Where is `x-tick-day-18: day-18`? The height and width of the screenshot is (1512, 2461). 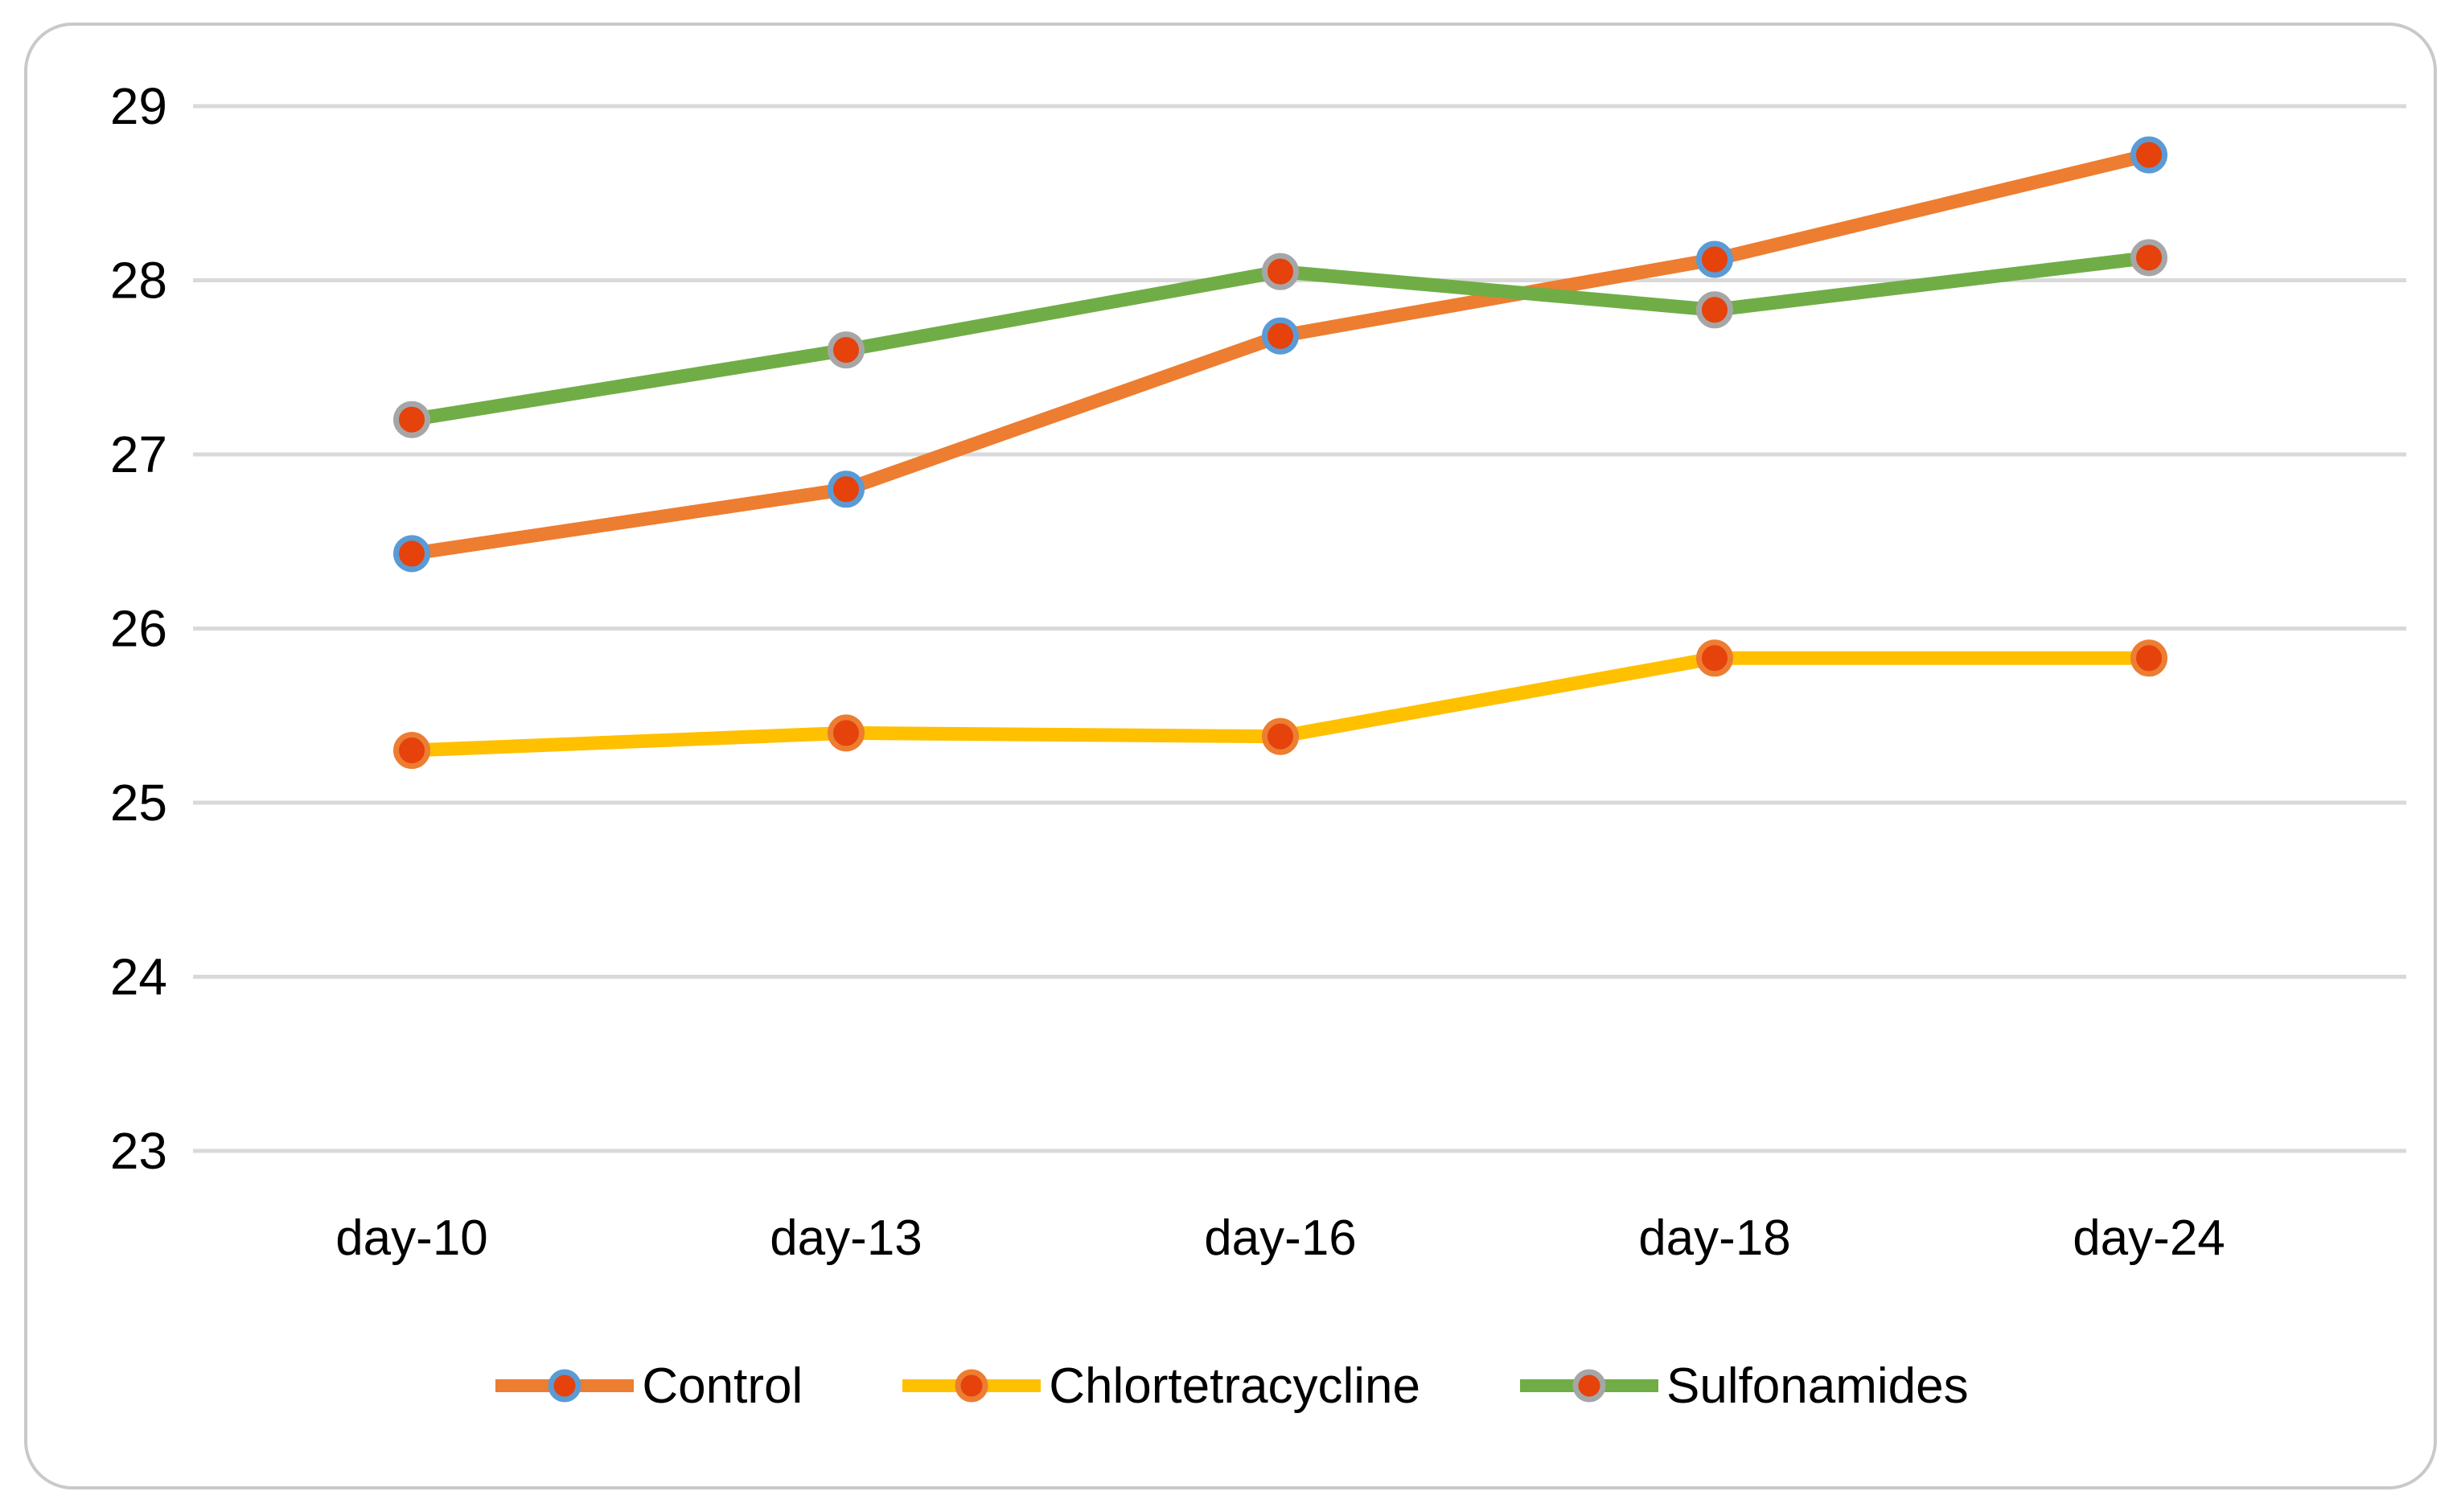
x-tick-day-18: day-18 is located at coordinates (1714, 1238).